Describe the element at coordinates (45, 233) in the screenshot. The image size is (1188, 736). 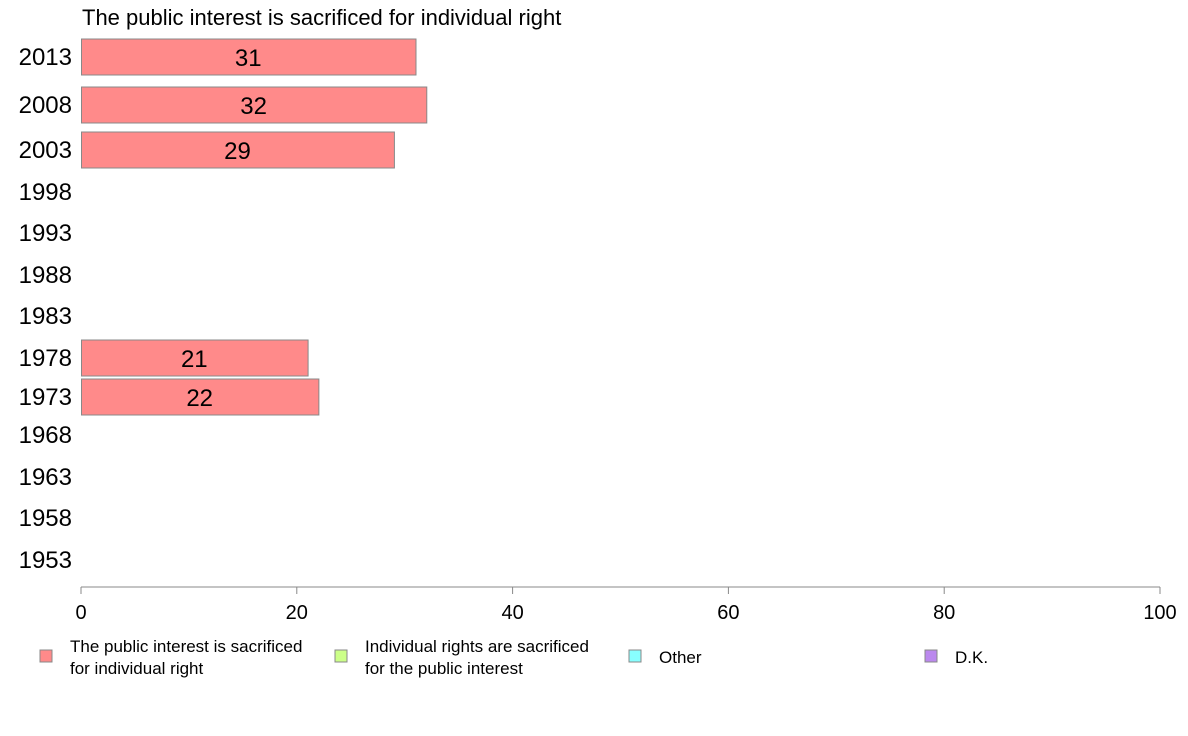
I see `y-tick-label-1993: 1993` at that location.